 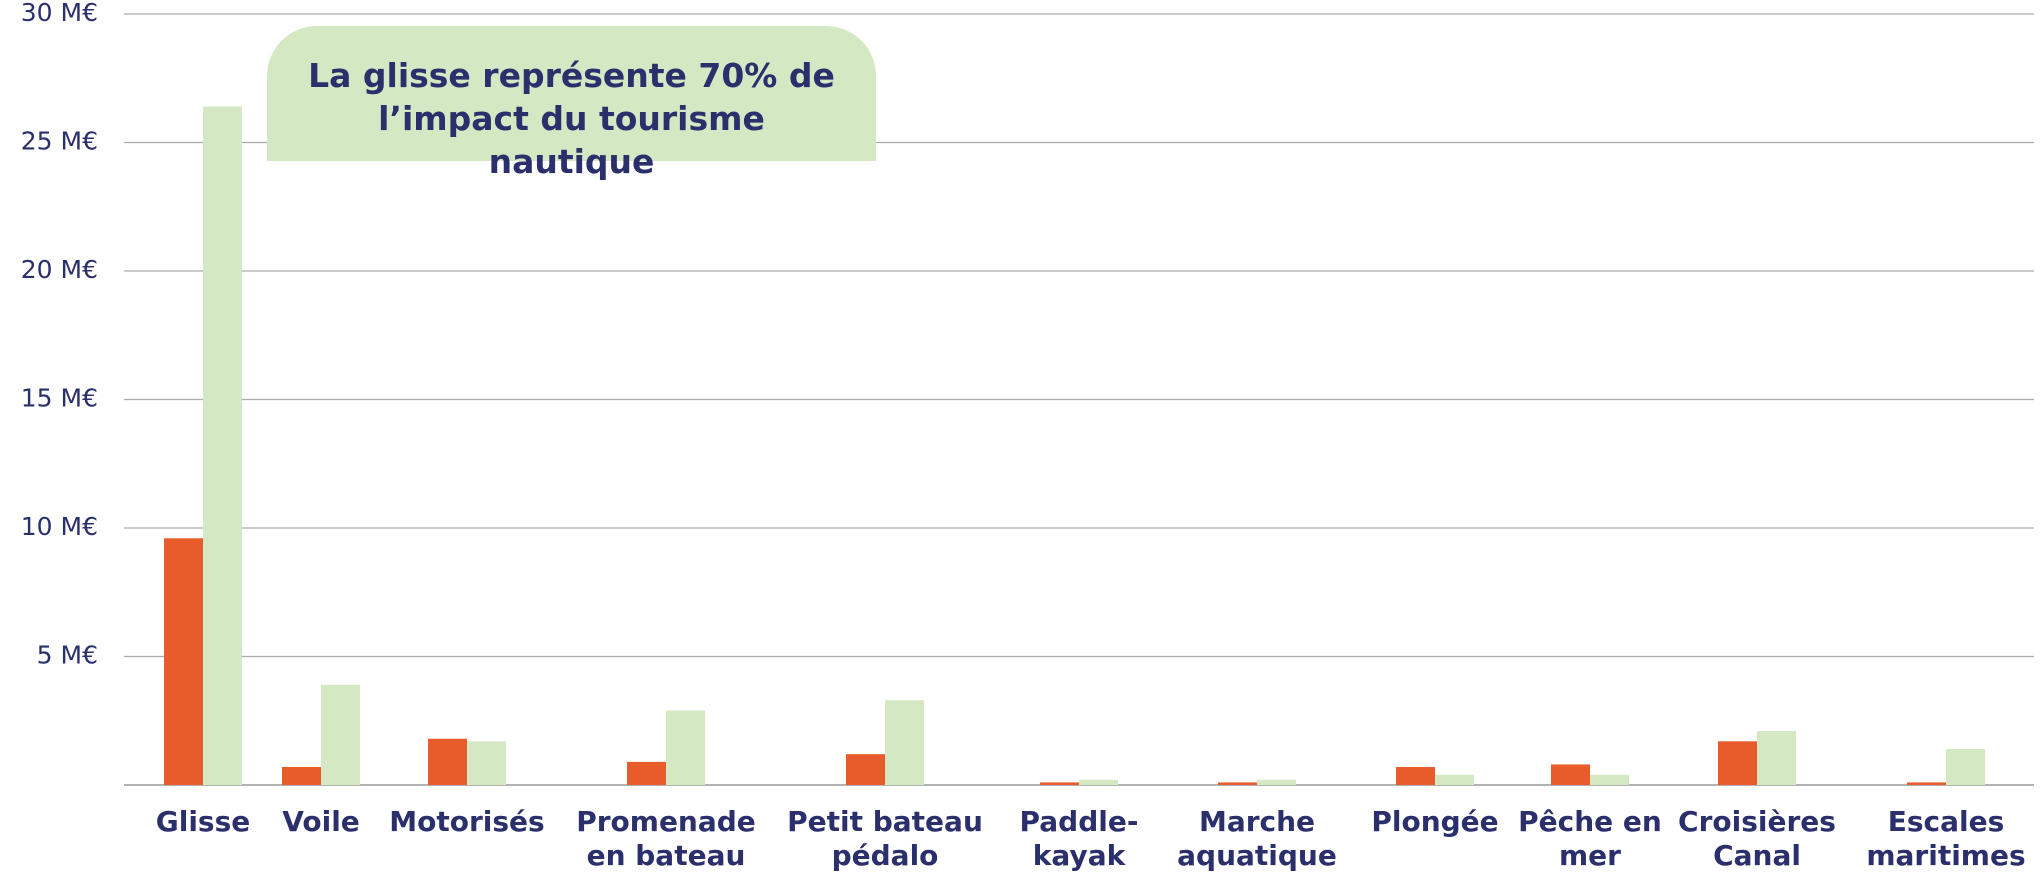 I want to click on y-tick-label: 20 M€, so click(x=59, y=269).